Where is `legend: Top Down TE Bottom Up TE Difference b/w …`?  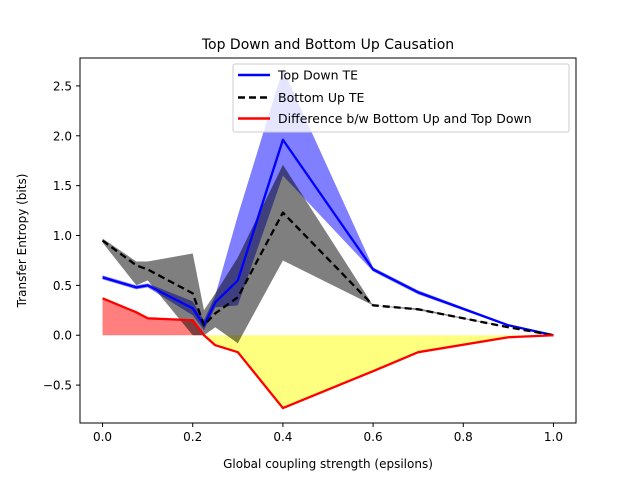
legend: Top Down TE Bottom Up TE Difference b/w … is located at coordinates (401, 98).